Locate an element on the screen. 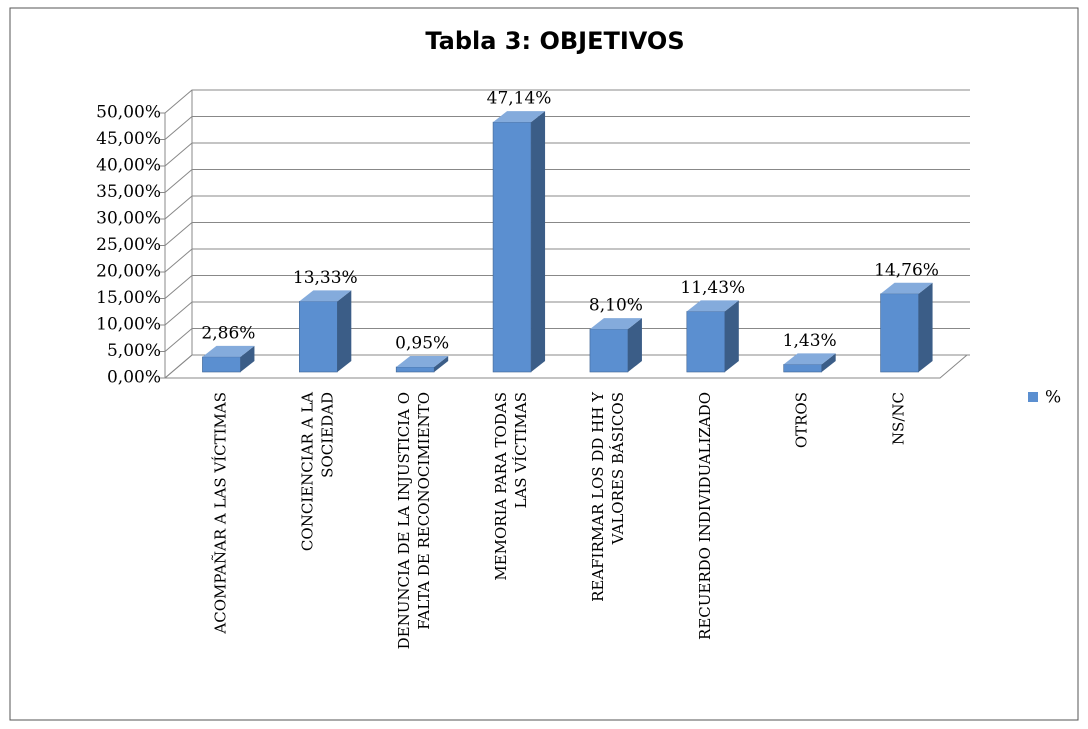 This screenshot has height=729, width=1088. y-tick-label: 45,00% is located at coordinates (128, 139).